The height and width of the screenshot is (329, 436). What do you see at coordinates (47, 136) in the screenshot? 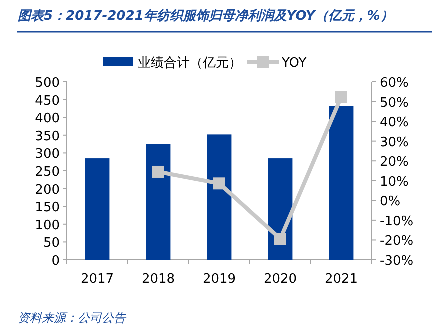
I see `y-tick-label: 350` at bounding box center [47, 136].